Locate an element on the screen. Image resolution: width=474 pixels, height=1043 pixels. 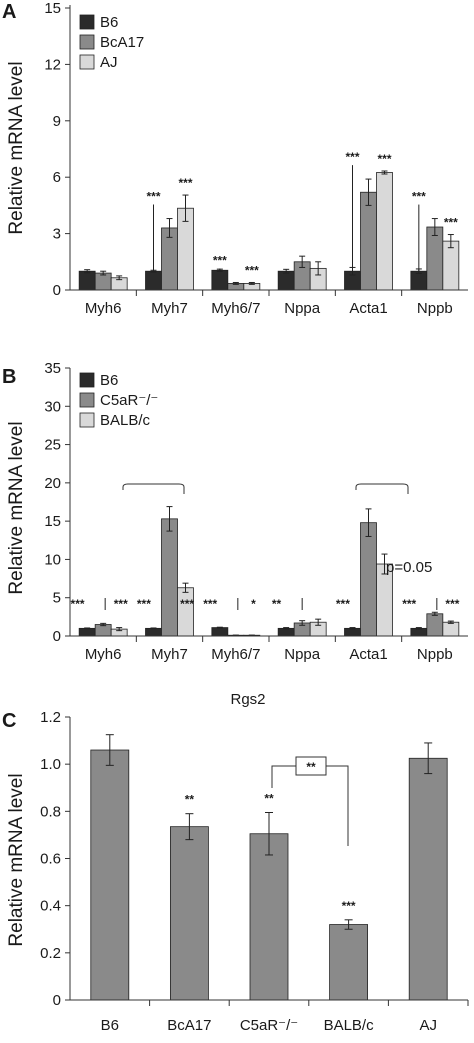
x-tick-label: BALB/c is located at coordinates (349, 1025).